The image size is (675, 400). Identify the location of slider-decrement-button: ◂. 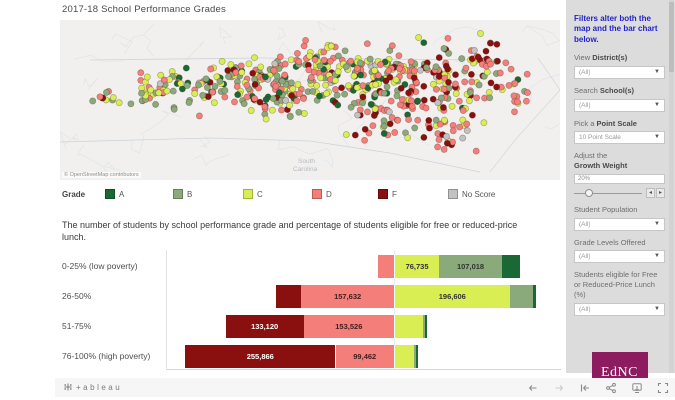
(650, 192).